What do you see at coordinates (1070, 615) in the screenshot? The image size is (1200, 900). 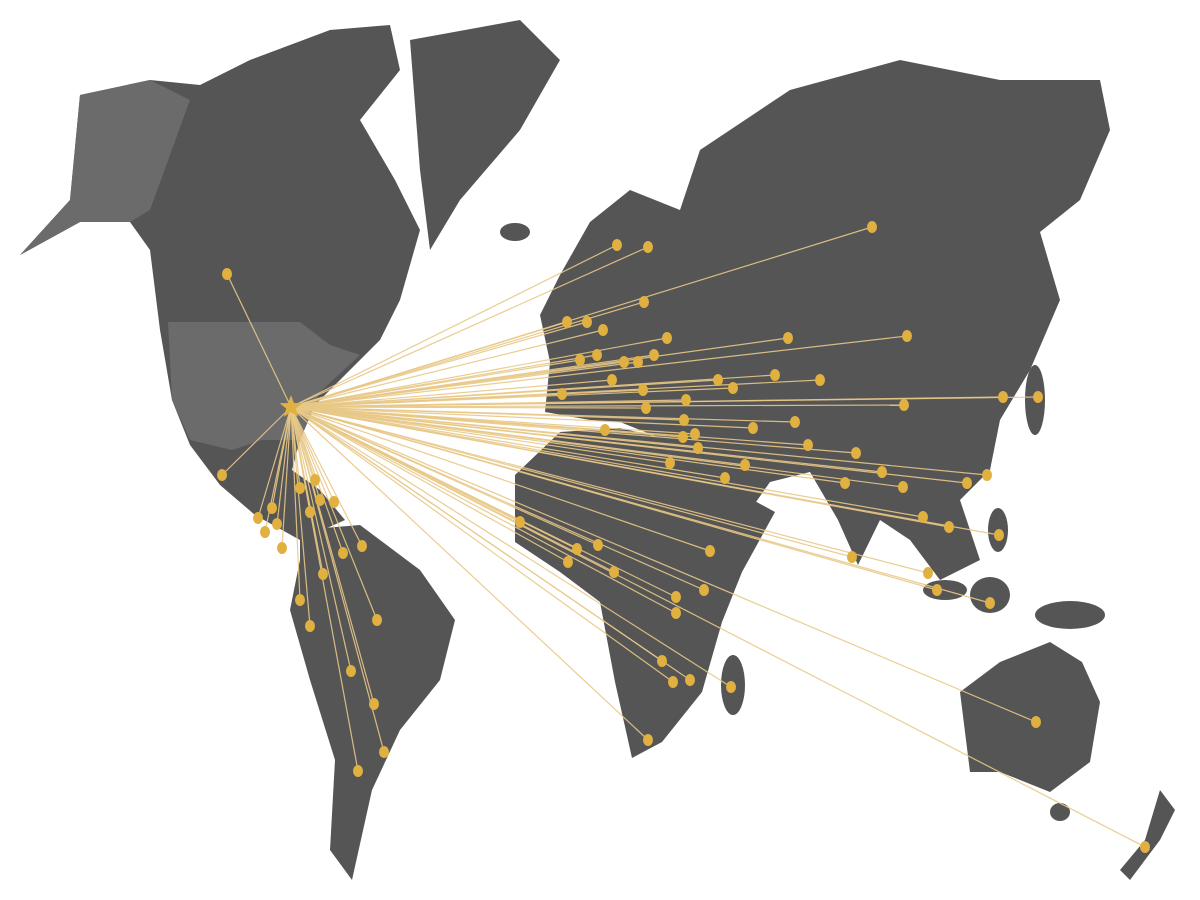 I see `new-guinea` at bounding box center [1070, 615].